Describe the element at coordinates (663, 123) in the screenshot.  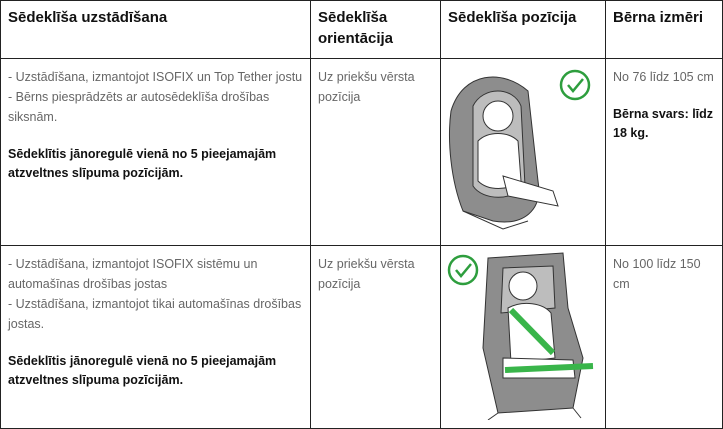
I see `weight: Bērna svars: līdz 18 kg.` at that location.